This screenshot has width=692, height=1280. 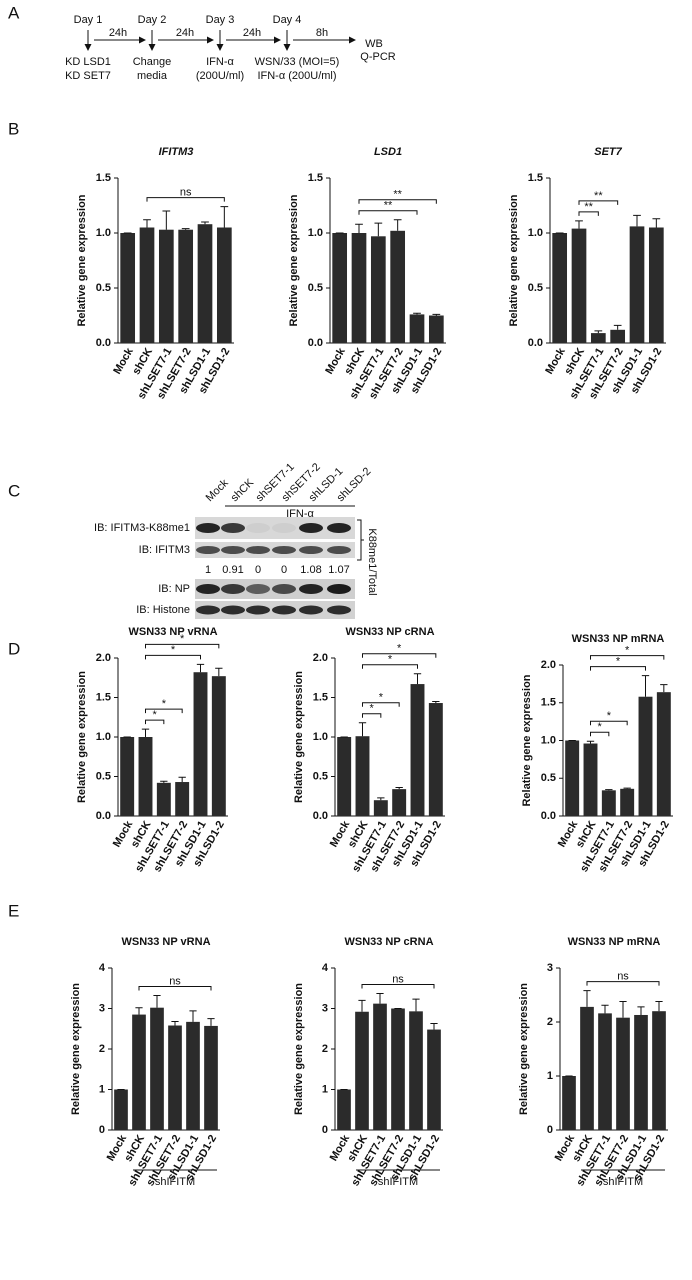 What do you see at coordinates (618, 639) in the screenshot?
I see `chart-title: WSN33 NP mRNA` at bounding box center [618, 639].